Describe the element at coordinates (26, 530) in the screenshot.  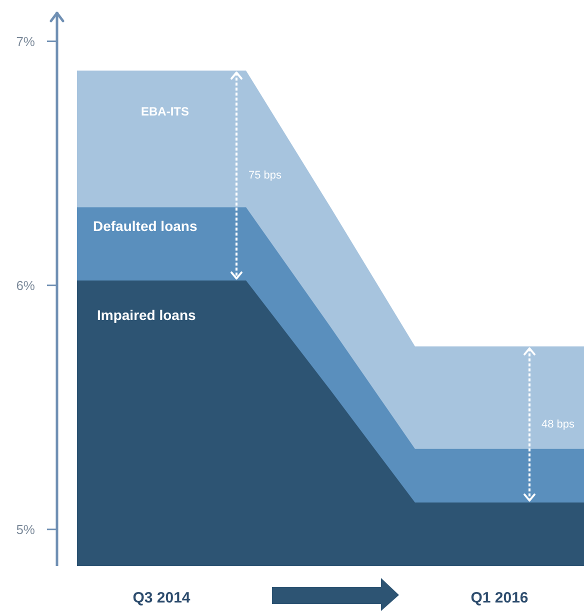
I see `y-tick-label: 5%` at that location.